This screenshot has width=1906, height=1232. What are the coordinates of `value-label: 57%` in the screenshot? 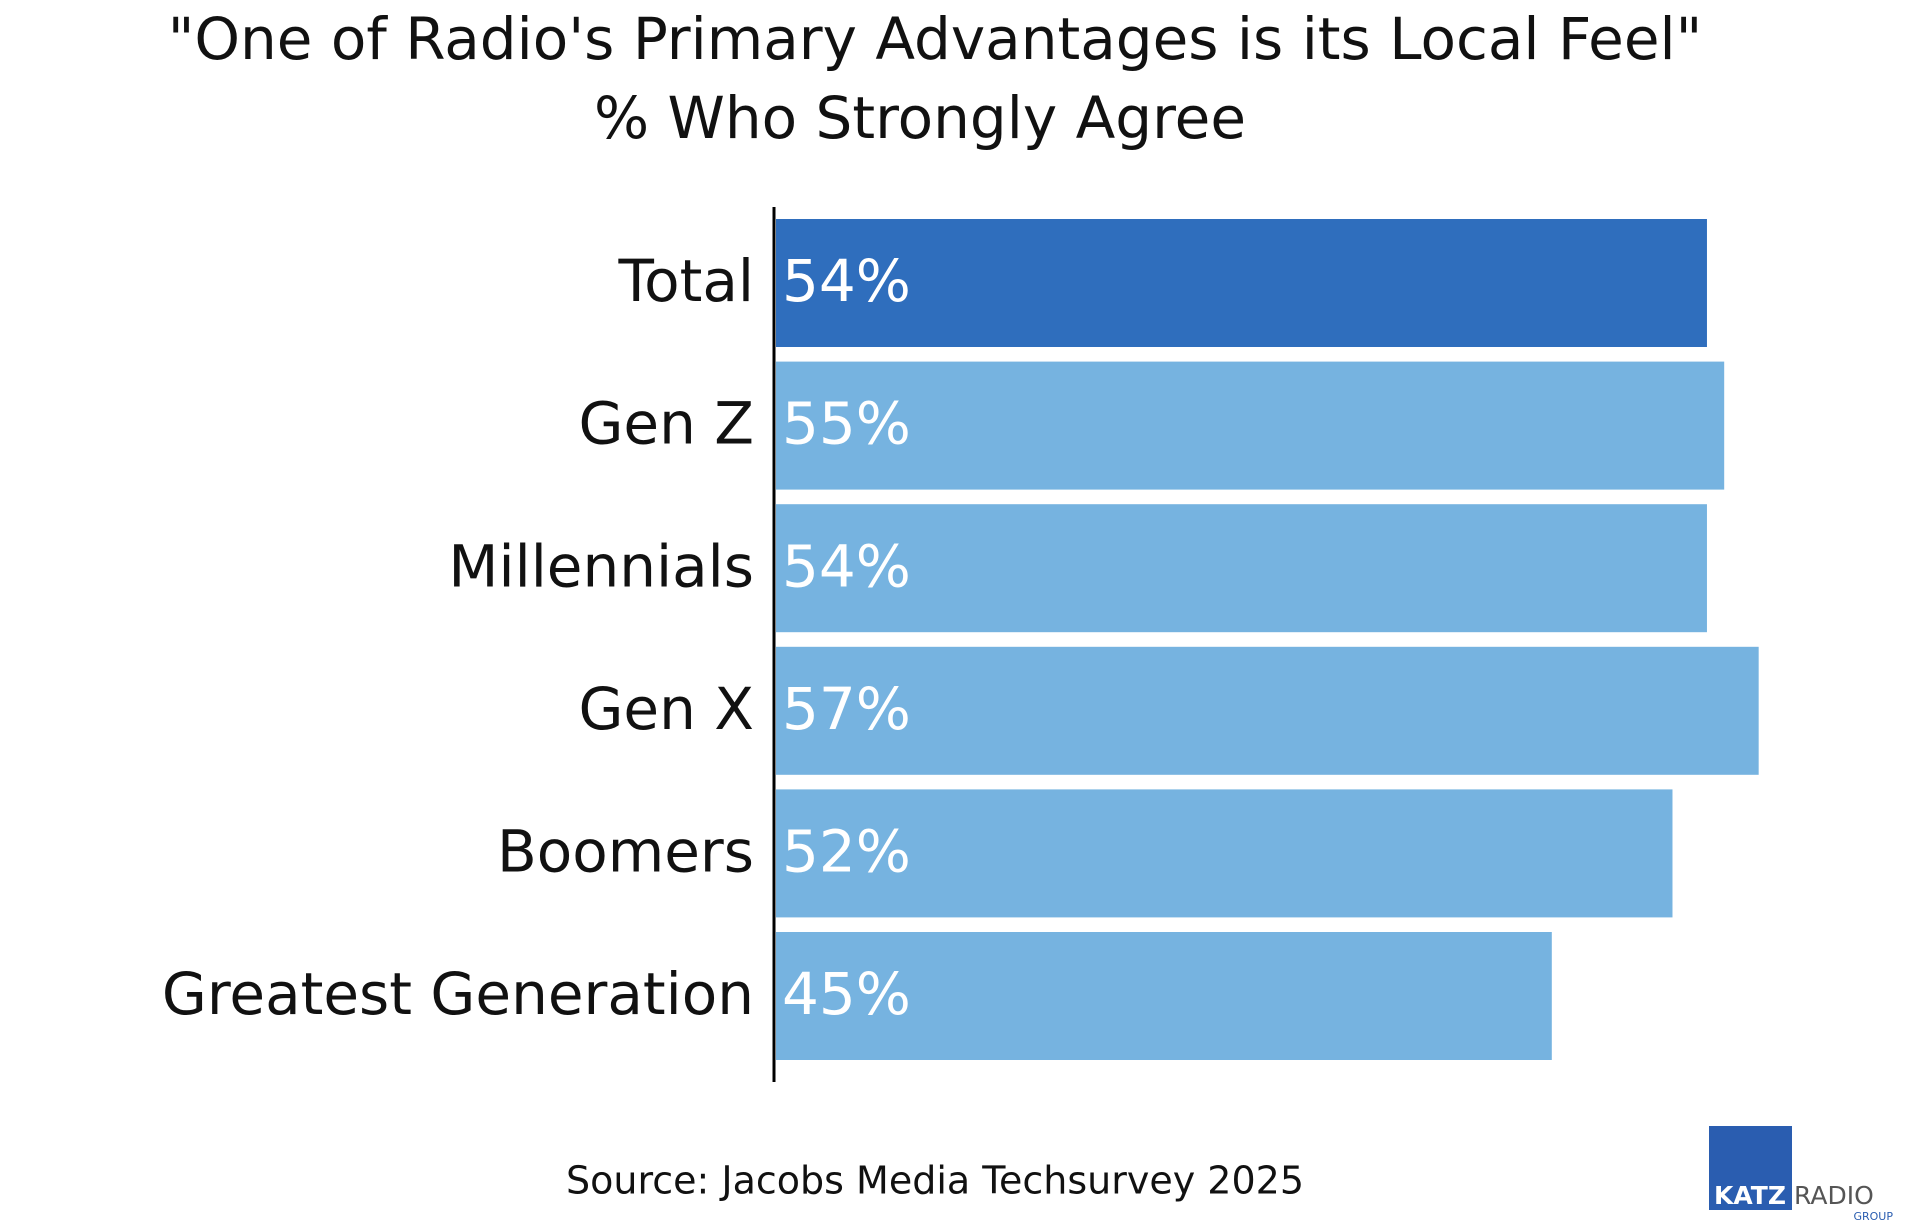 It's located at (846, 709).